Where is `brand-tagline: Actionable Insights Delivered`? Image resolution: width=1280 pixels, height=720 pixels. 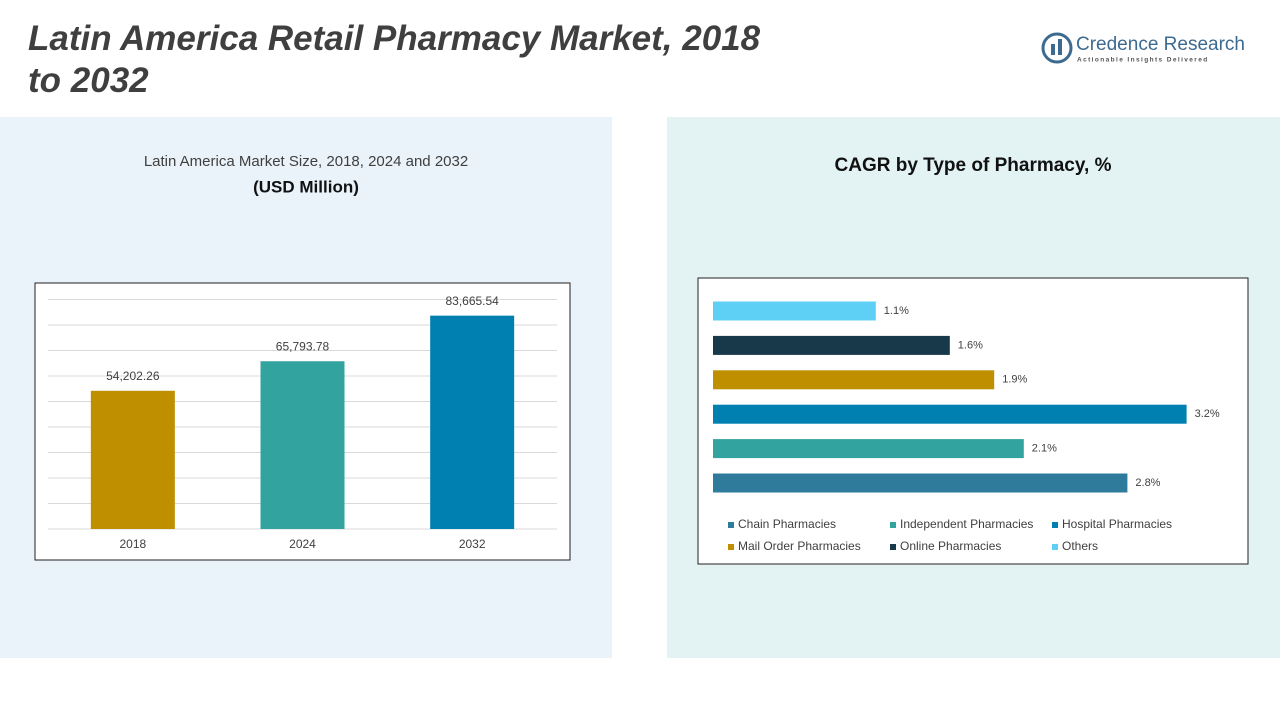 brand-tagline: Actionable Insights Delivered is located at coordinates (1143, 60).